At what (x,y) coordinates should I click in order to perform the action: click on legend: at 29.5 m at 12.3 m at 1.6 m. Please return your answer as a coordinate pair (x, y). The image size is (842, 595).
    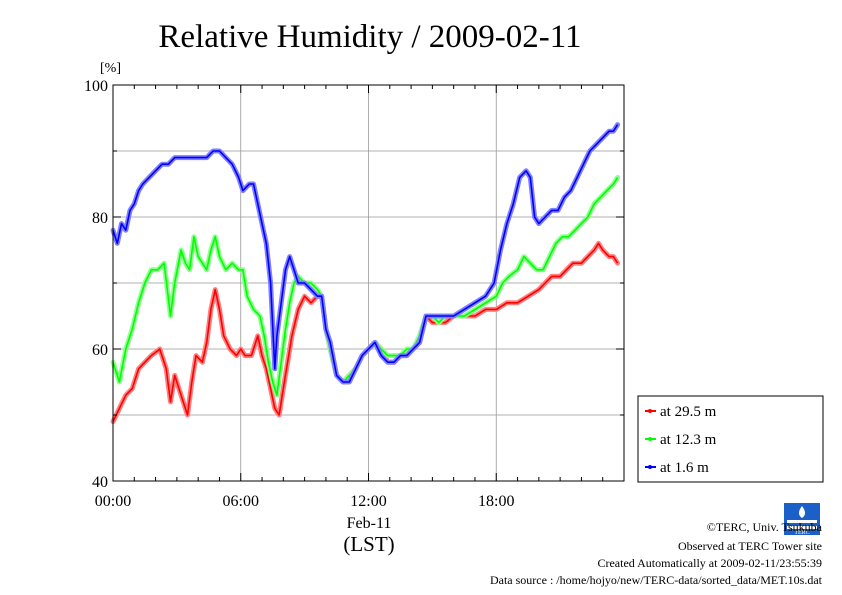
    Looking at the image, I should click on (730, 439).